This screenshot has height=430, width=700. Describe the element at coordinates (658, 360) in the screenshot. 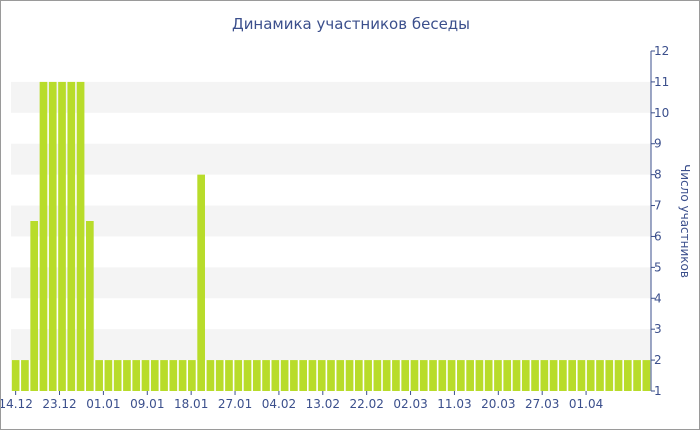

I see `y-tick-label: 2` at that location.